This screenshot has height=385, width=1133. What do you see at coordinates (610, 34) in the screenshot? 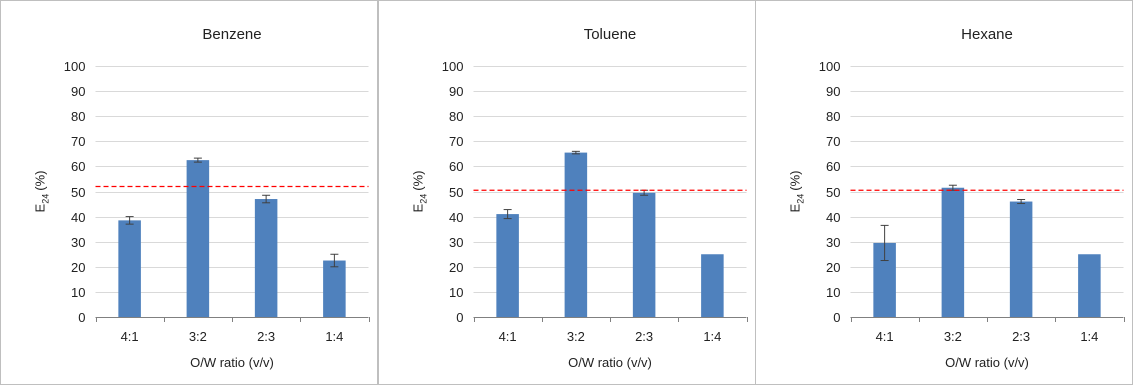
I see `chart-title: Toluene` at bounding box center [610, 34].